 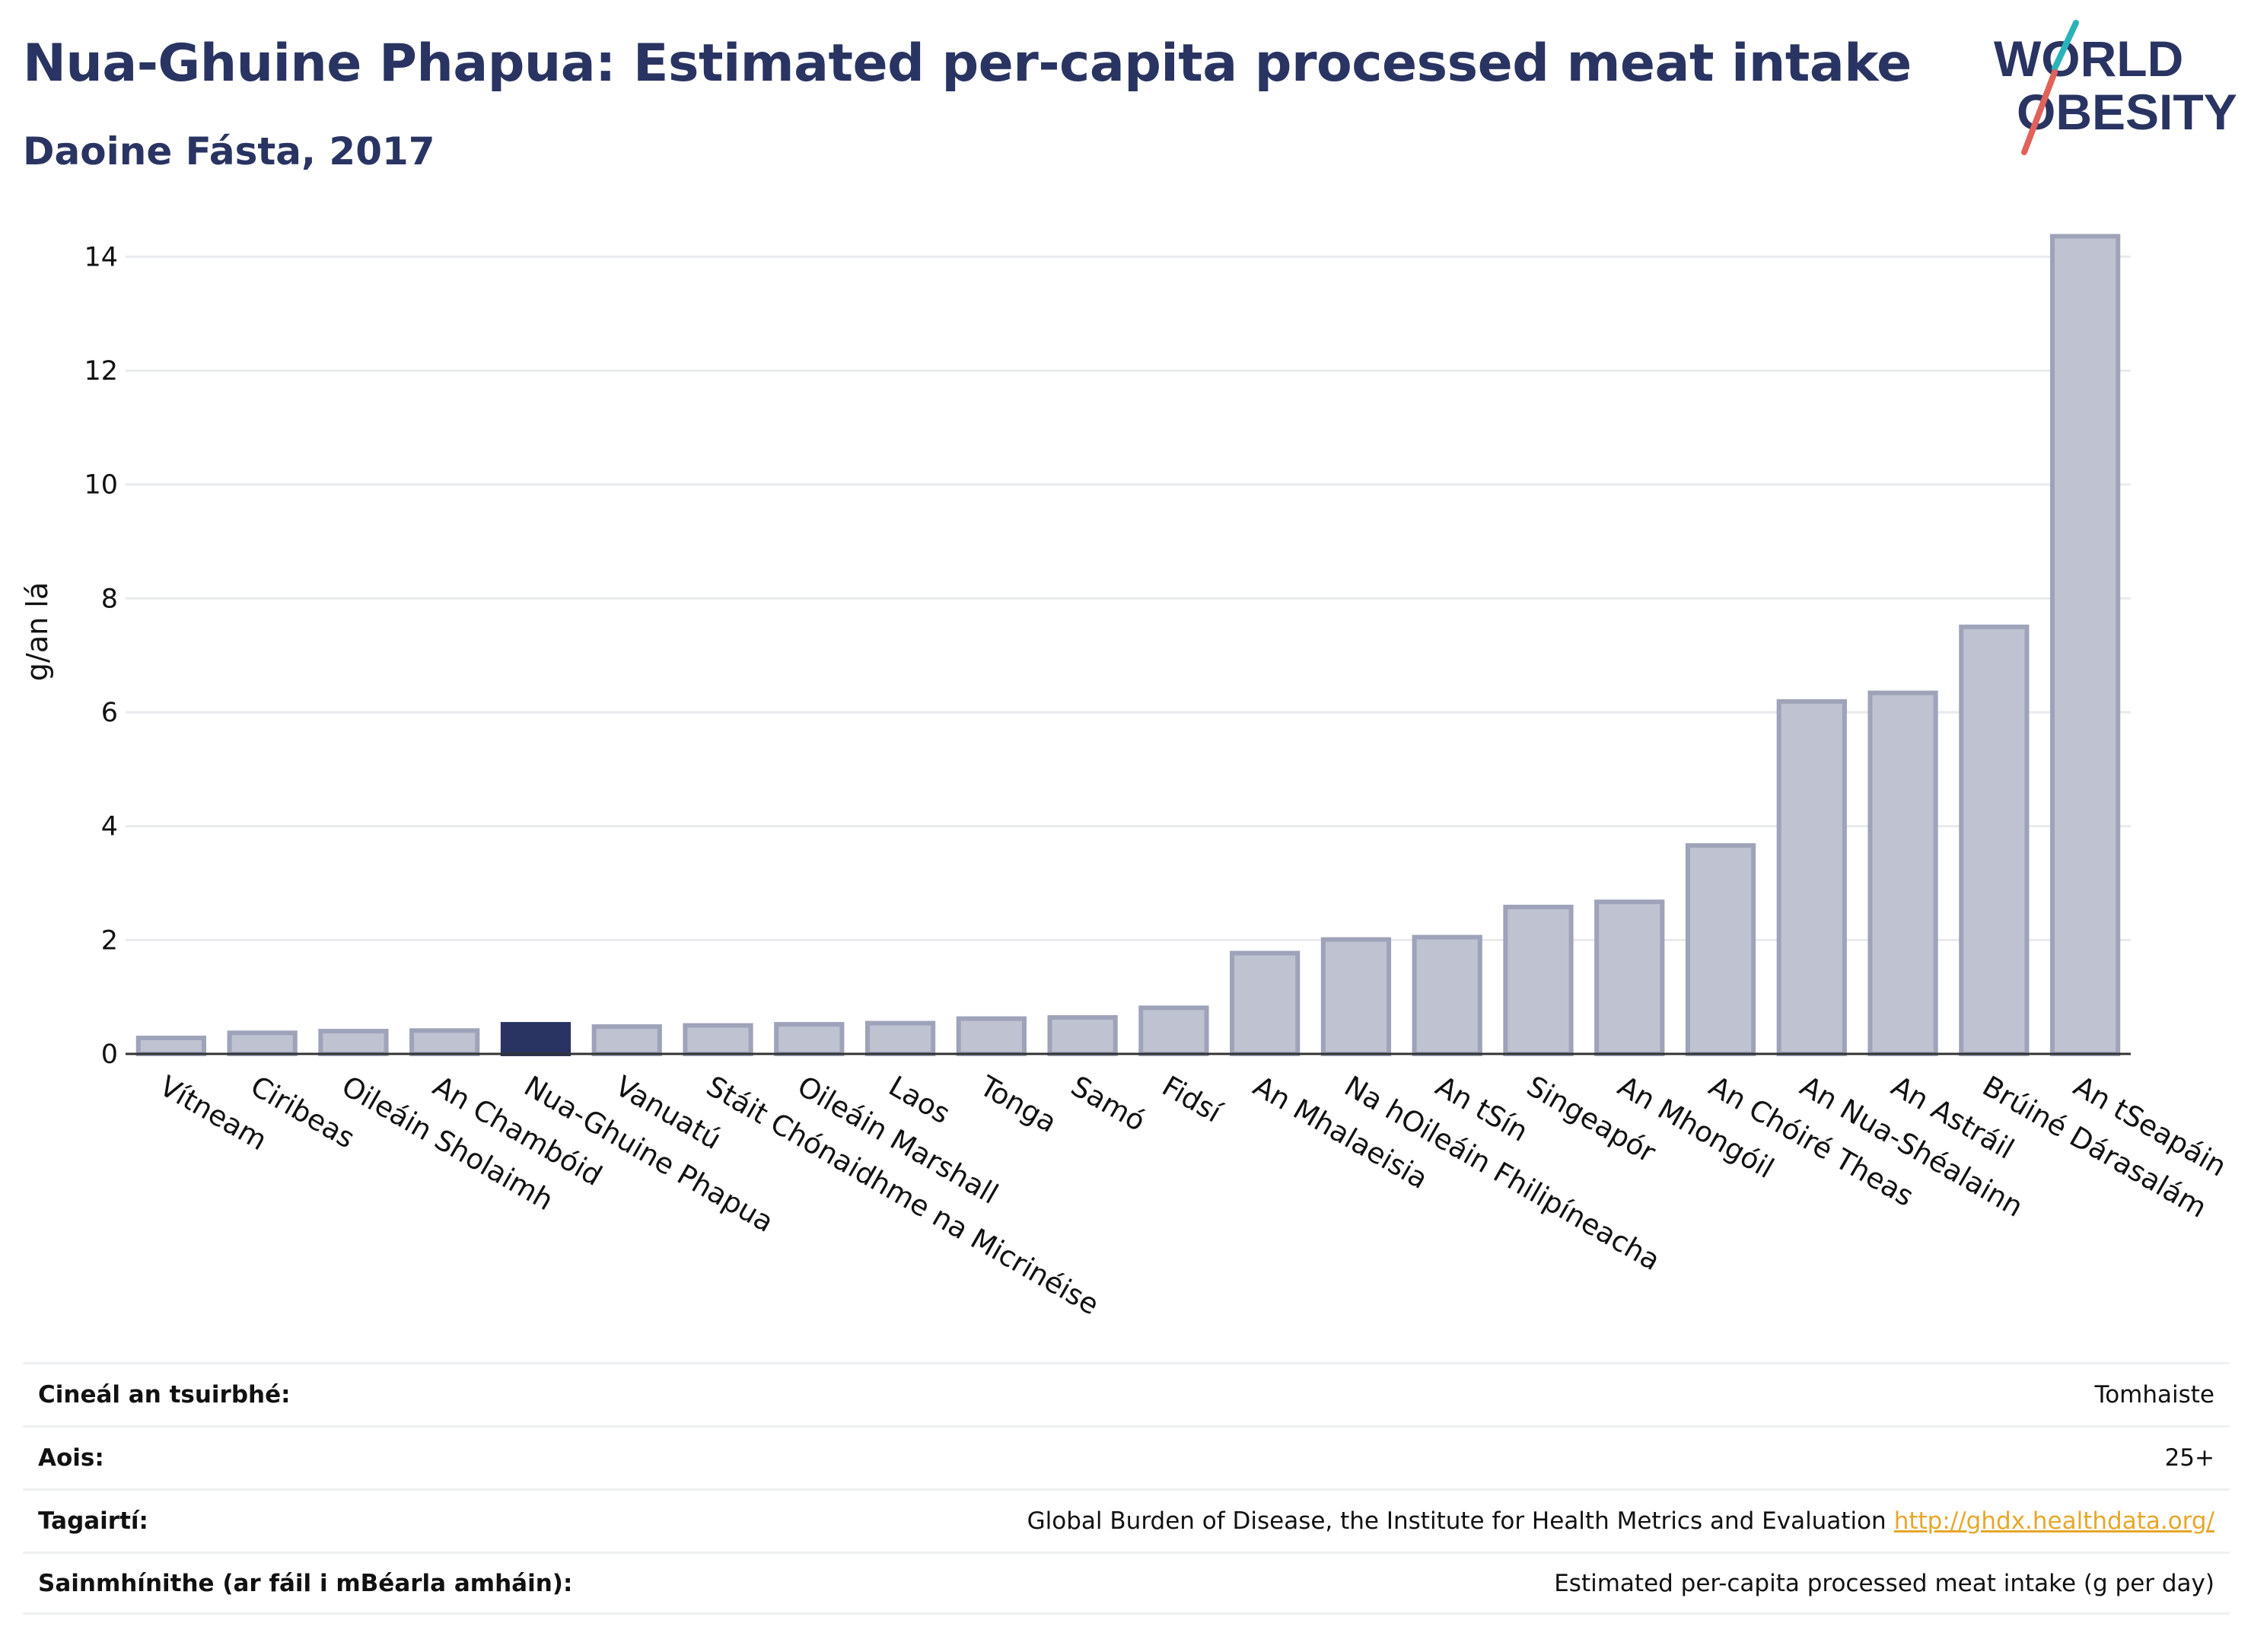 What do you see at coordinates (37, 631) in the screenshot?
I see `y-axis-label: g/an lá` at bounding box center [37, 631].